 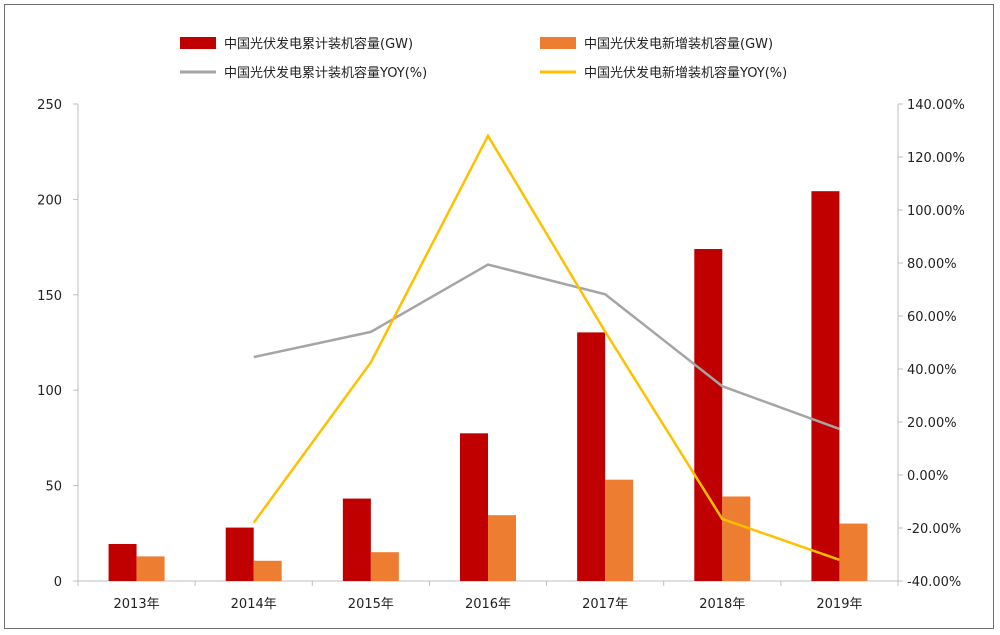 I want to click on y-left-tick-label: 50, so click(x=53, y=487).